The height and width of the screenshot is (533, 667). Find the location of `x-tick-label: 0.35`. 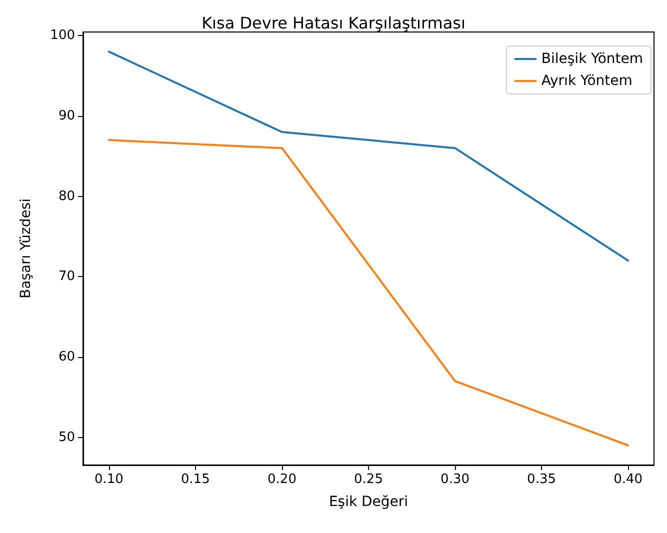

x-tick-label: 0.35 is located at coordinates (541, 479).